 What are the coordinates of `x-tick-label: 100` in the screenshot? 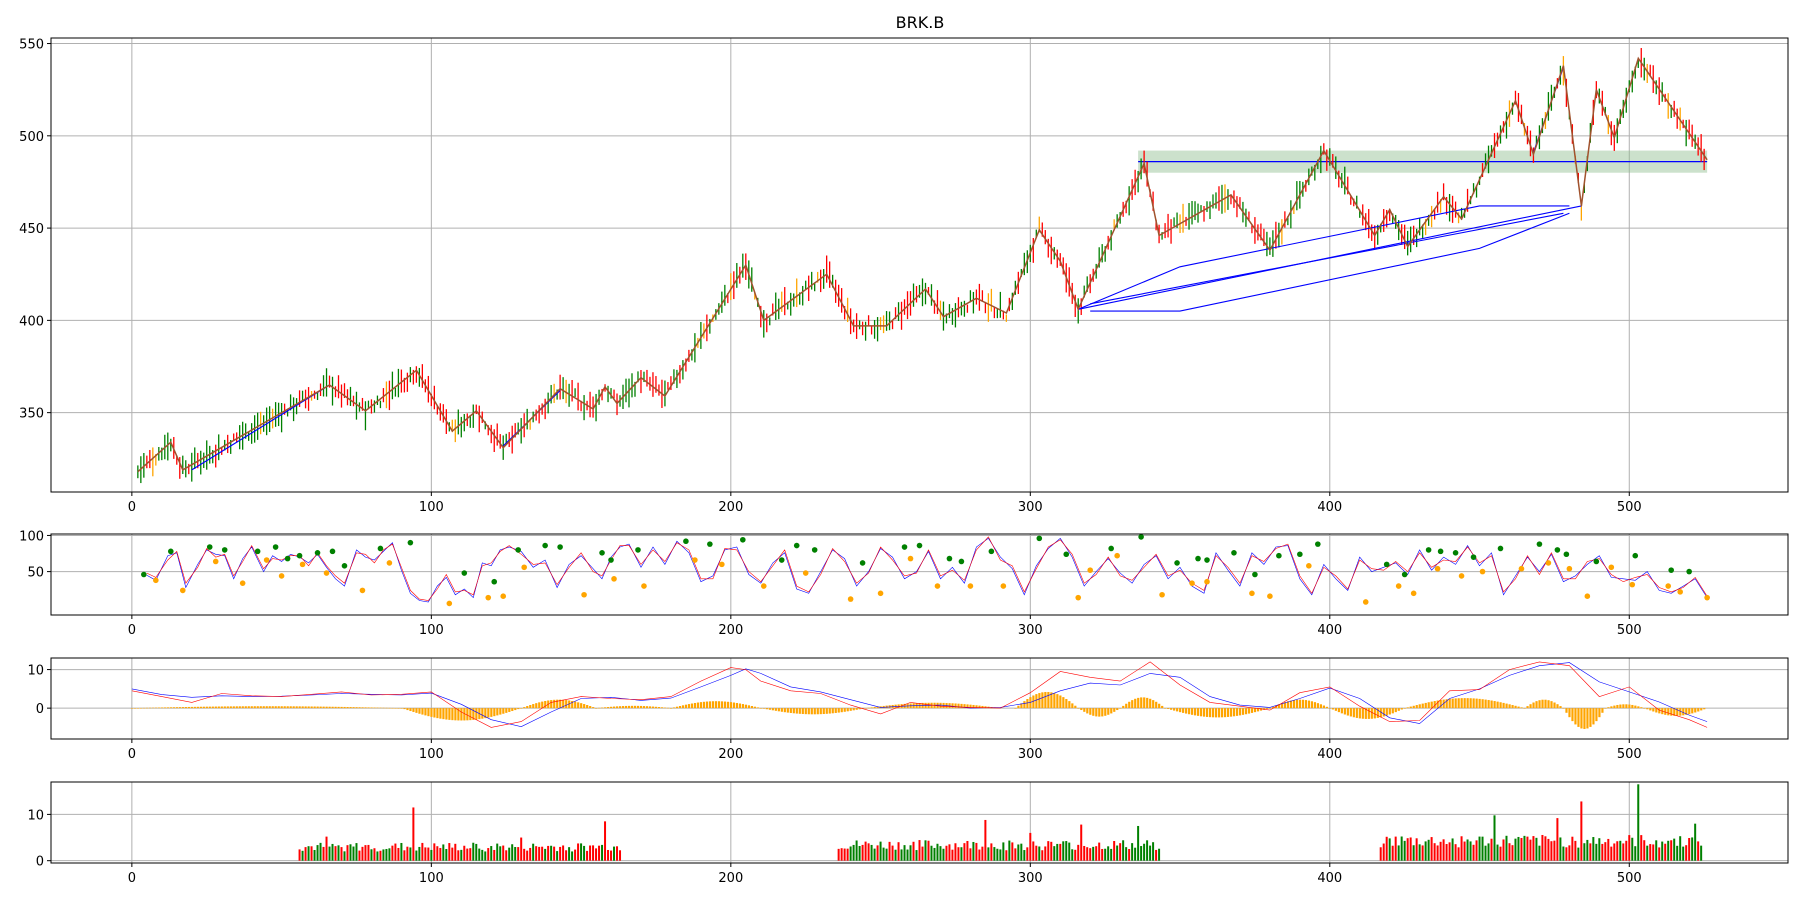 It's located at (431, 630).